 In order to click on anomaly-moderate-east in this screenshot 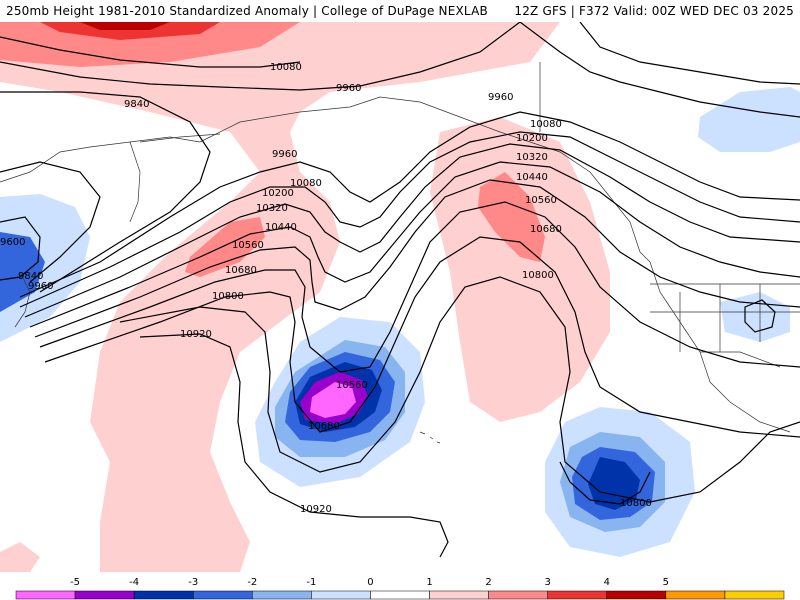, I will do `click(511, 217)`.